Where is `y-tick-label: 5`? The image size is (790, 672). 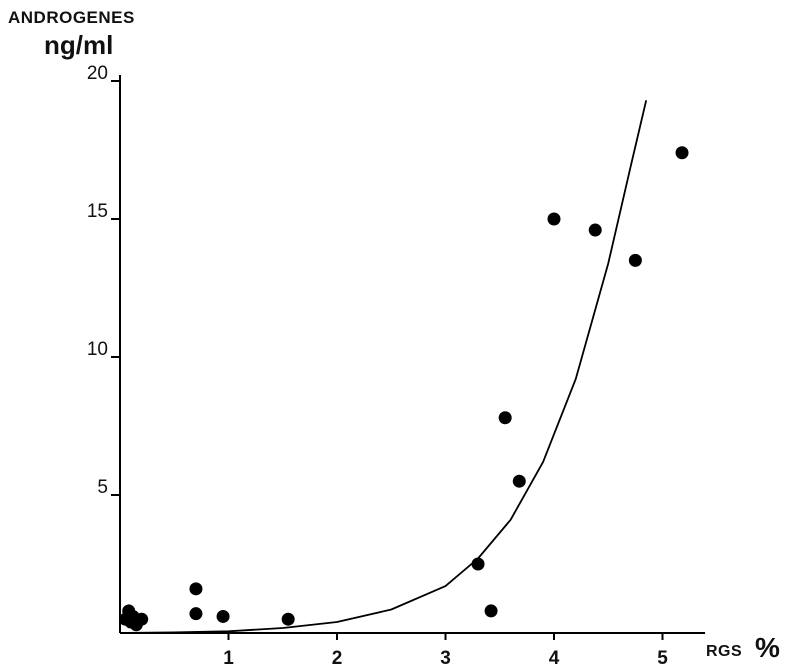
y-tick-label: 5 is located at coordinates (102, 487).